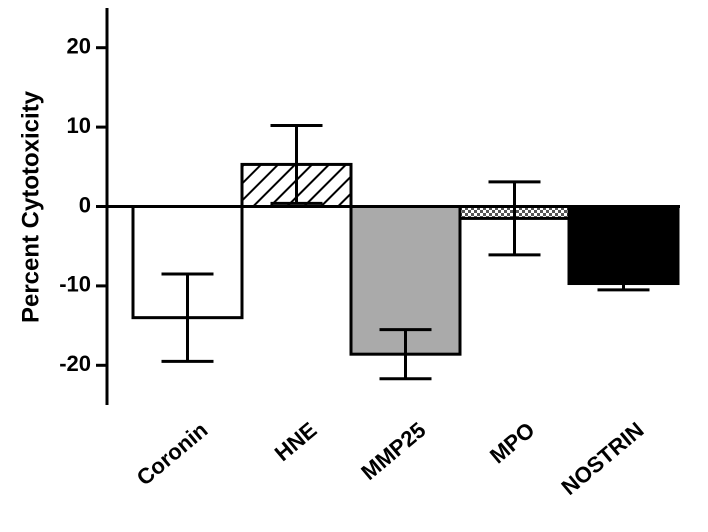  I want to click on y-tick-label: -20, so click(75, 363).